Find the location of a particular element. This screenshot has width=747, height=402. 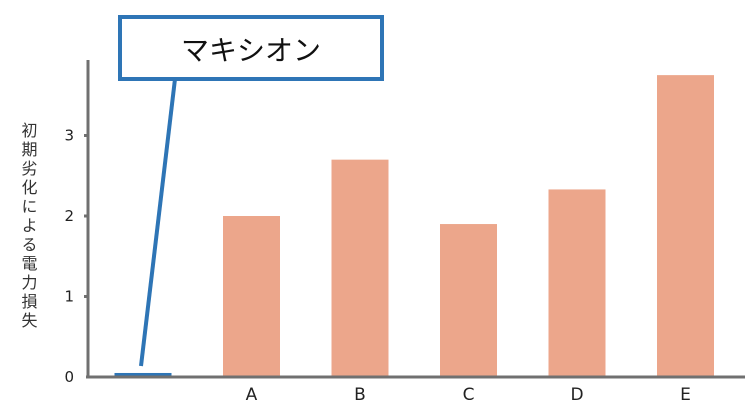

x-tick-labels-group: A B C D E is located at coordinates (468, 393).